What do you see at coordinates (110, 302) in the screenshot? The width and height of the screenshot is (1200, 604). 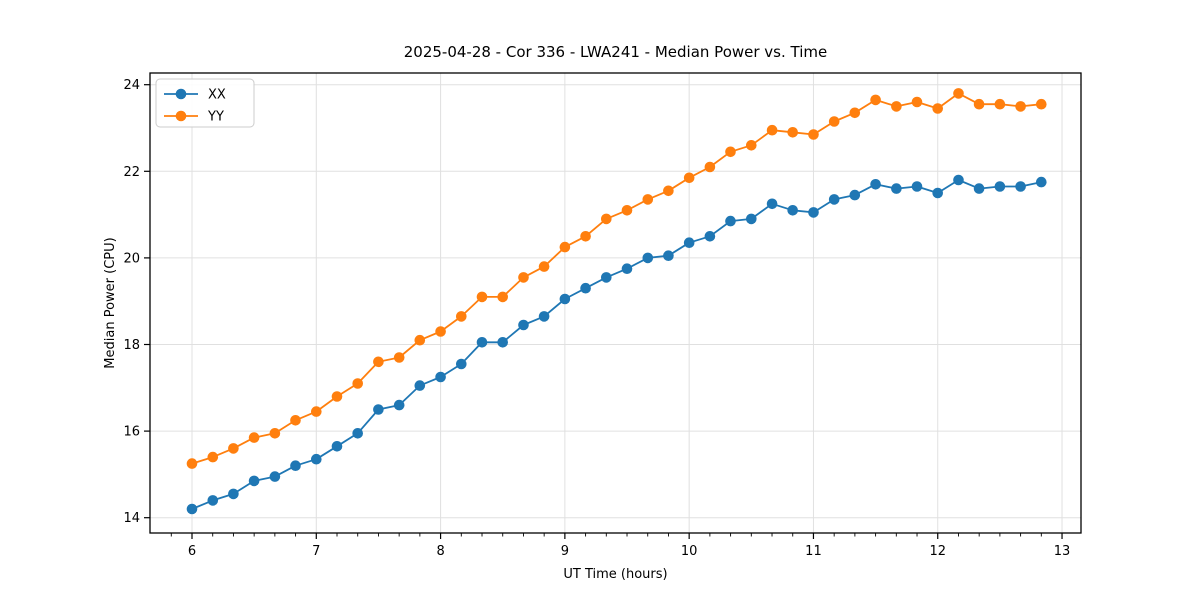 I see `y-axis-label: Median Power (CPU)` at bounding box center [110, 302].